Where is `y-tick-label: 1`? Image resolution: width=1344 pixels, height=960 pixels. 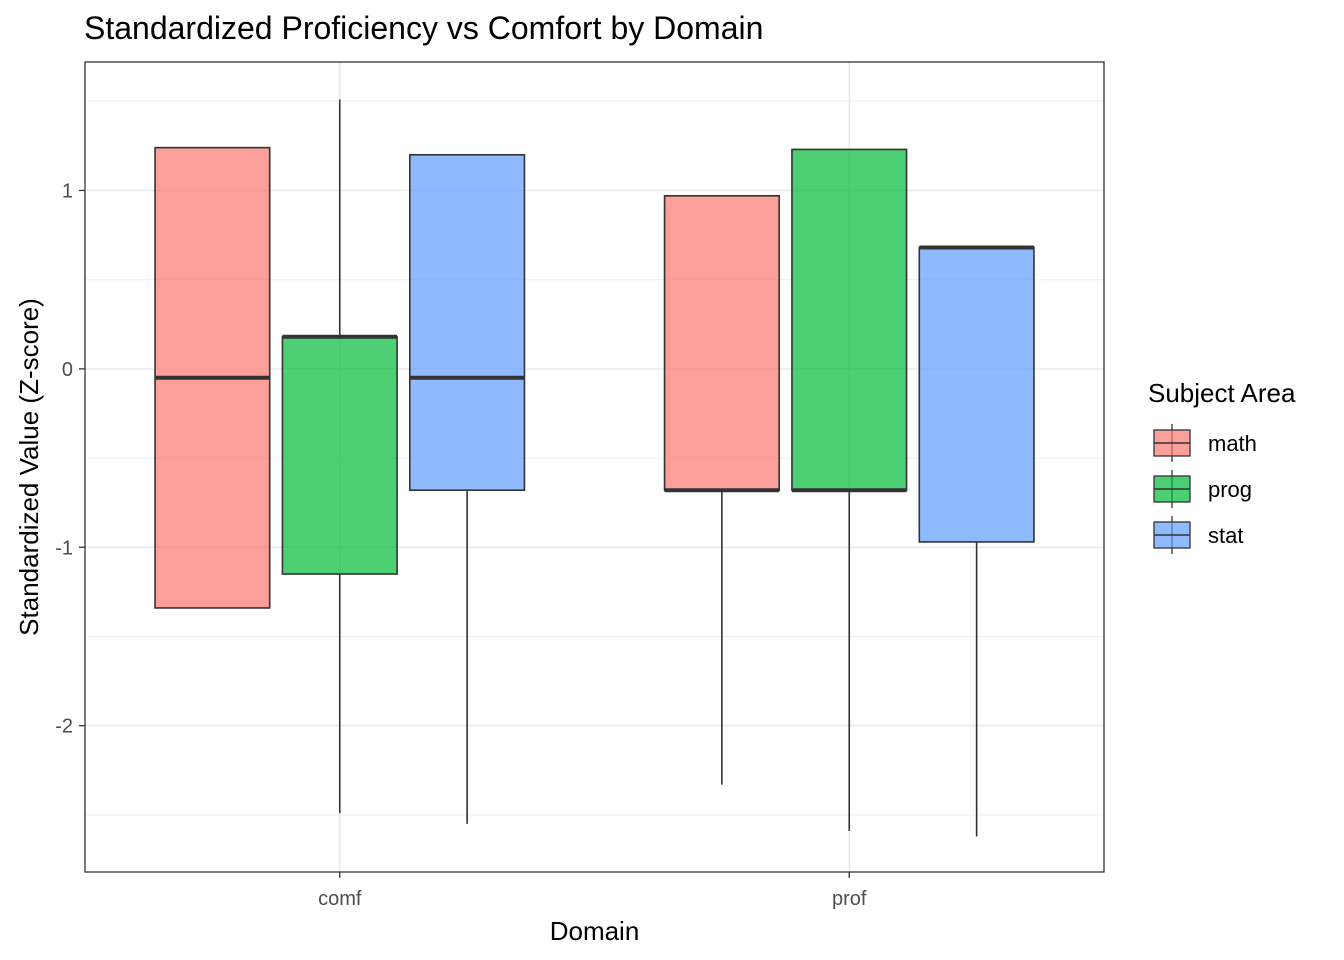
y-tick-label: 1 is located at coordinates (67, 191).